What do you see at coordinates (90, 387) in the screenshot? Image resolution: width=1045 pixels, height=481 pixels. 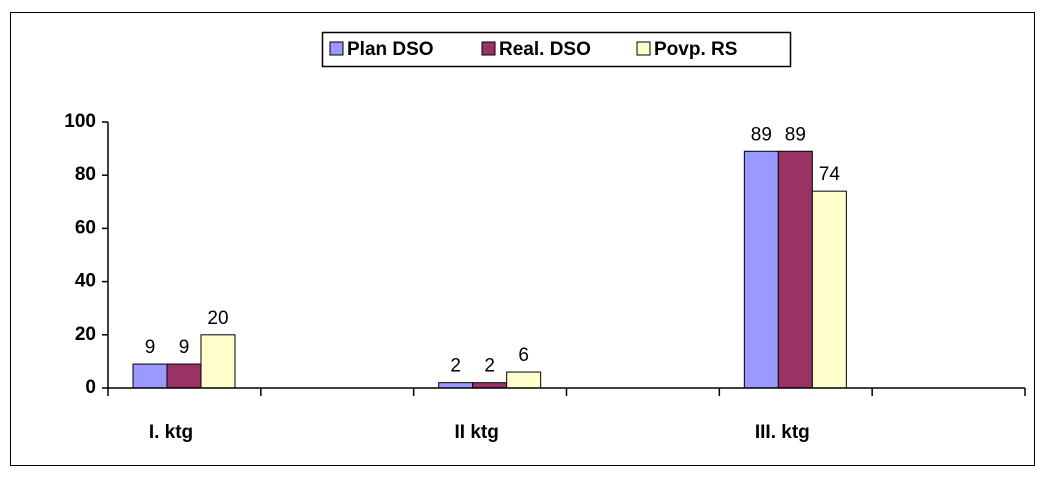 I see `y-tick-label: 0` at bounding box center [90, 387].